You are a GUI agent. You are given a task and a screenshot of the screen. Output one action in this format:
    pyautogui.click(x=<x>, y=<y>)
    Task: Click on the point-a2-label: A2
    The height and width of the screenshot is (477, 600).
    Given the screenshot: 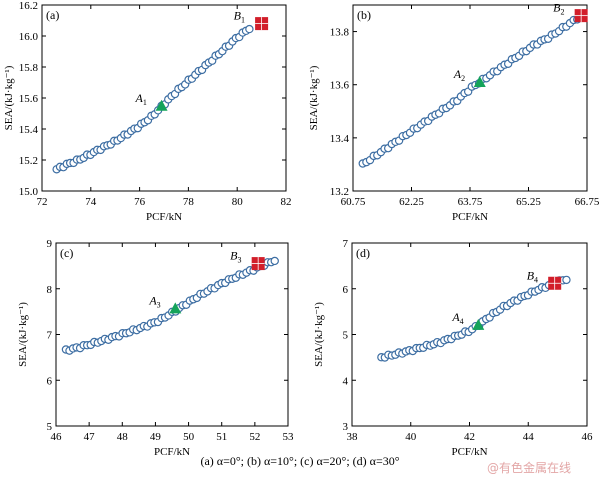 What is the action you would take?
    pyautogui.click(x=459, y=75)
    